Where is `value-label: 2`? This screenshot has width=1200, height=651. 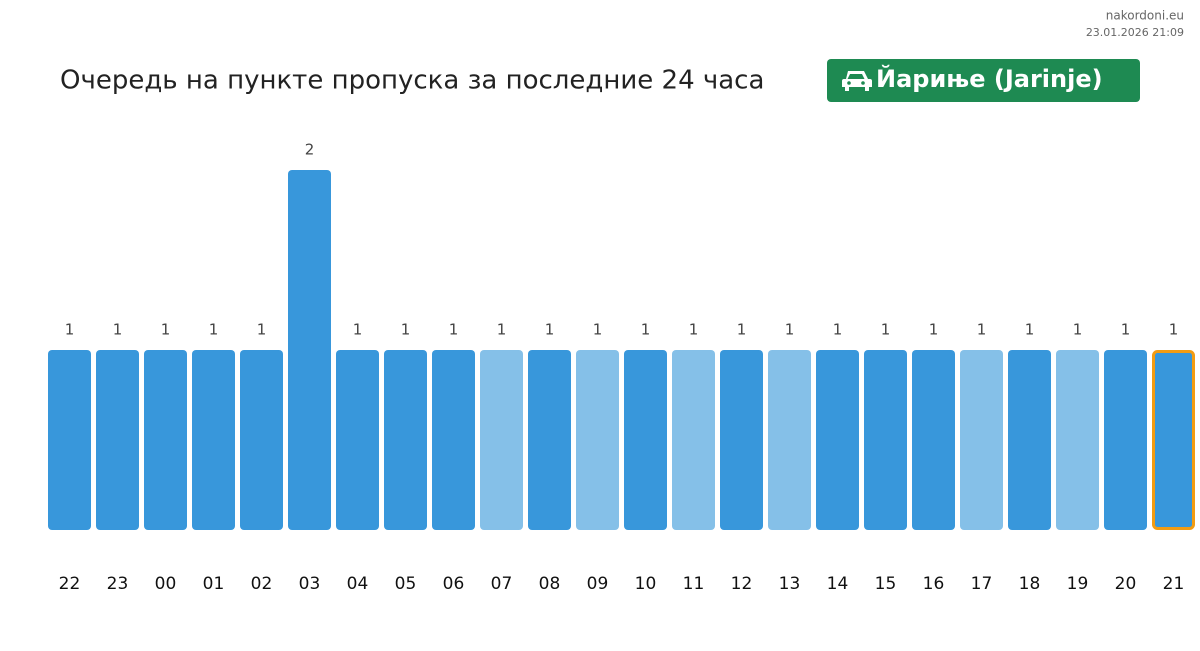 value-label: 2 is located at coordinates (310, 150).